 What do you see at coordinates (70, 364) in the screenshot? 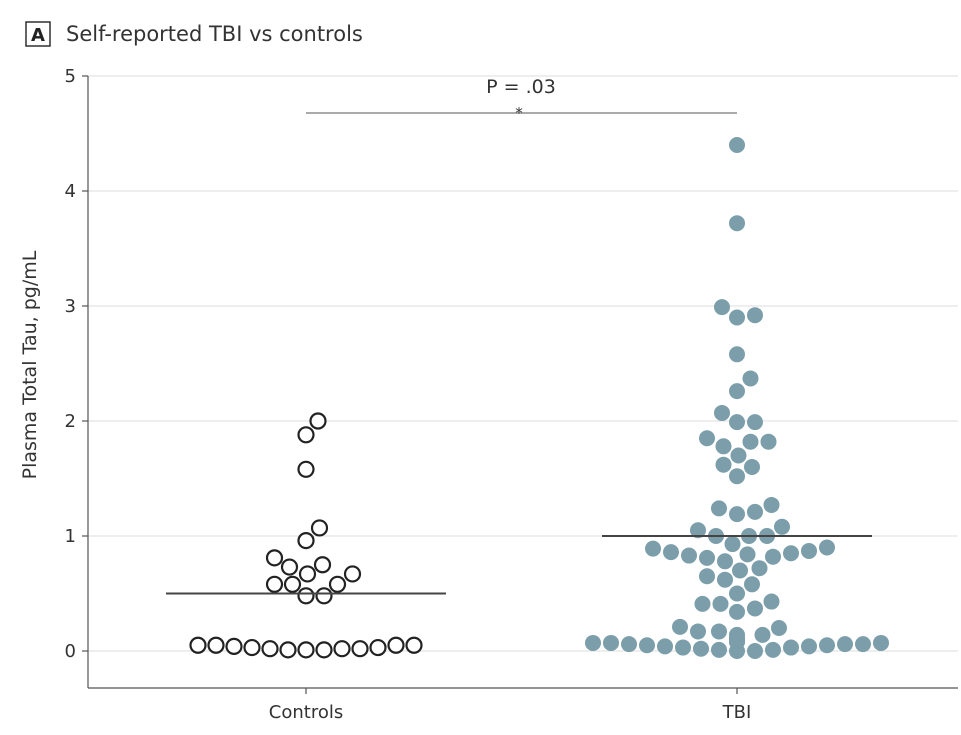
I see `y-tick-labels: 0 1 2 3 4 5` at bounding box center [70, 364].